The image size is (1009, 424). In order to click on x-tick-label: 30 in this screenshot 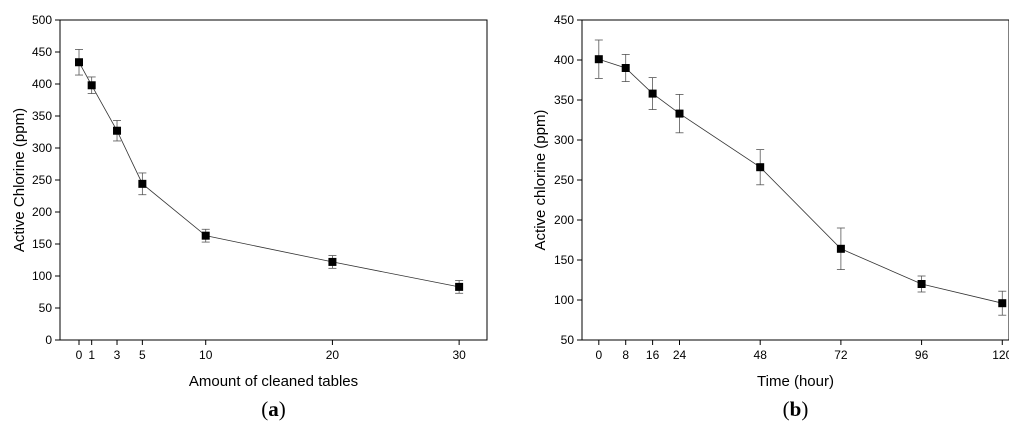, I will do `click(459, 355)`.